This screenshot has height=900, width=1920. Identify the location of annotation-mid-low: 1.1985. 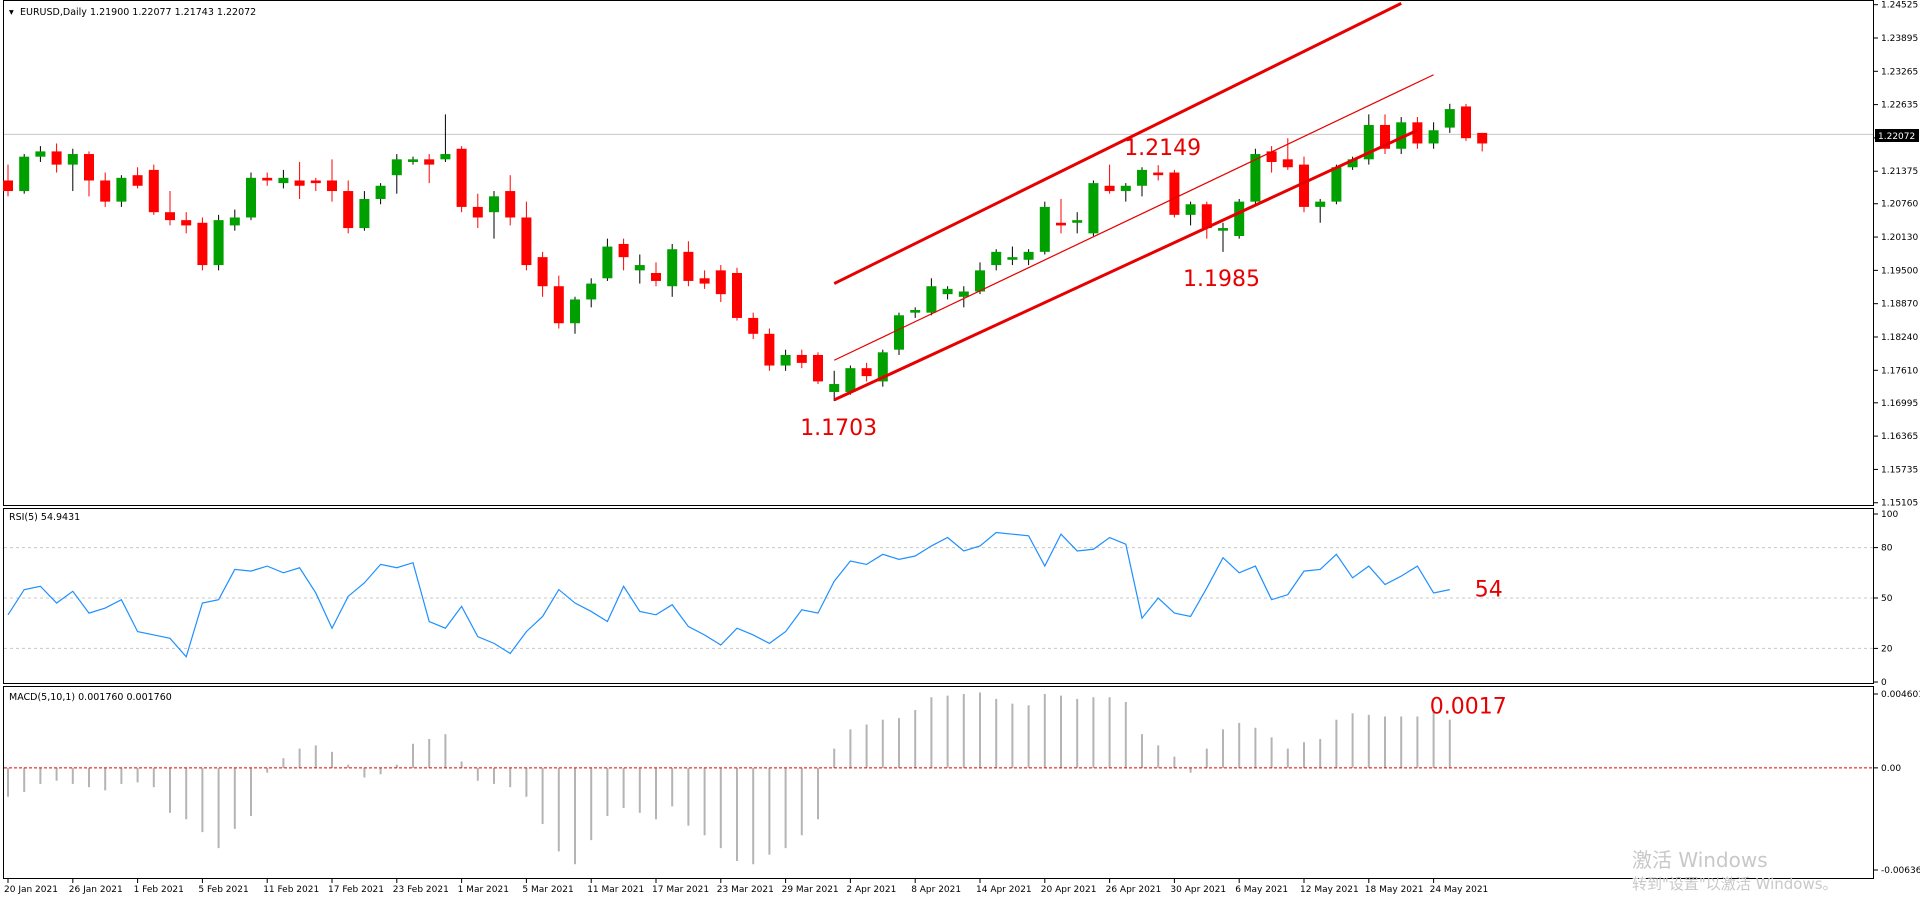
(1221, 279).